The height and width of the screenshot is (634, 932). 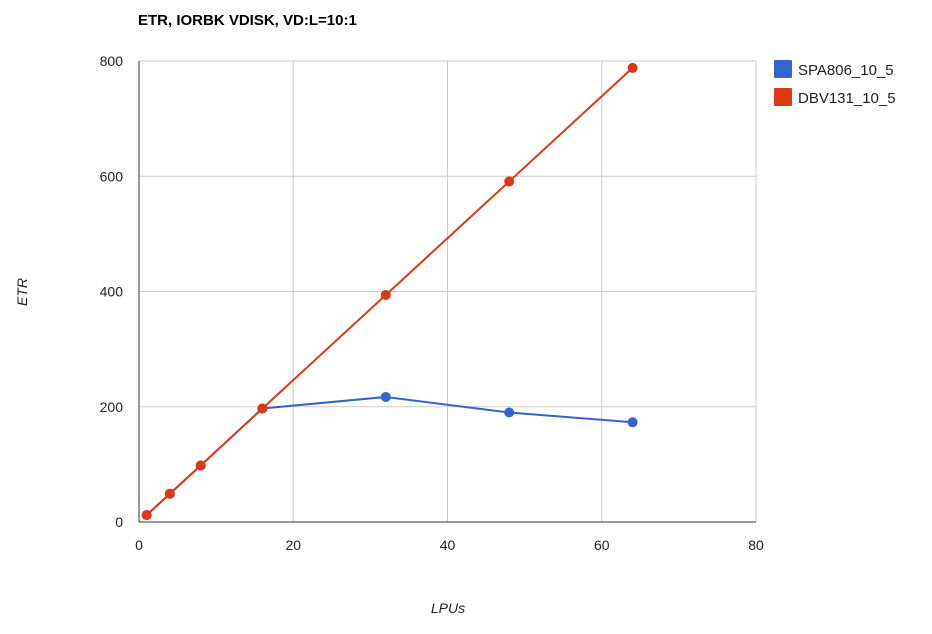 I want to click on x-axis-label: LPUs, so click(x=448, y=608).